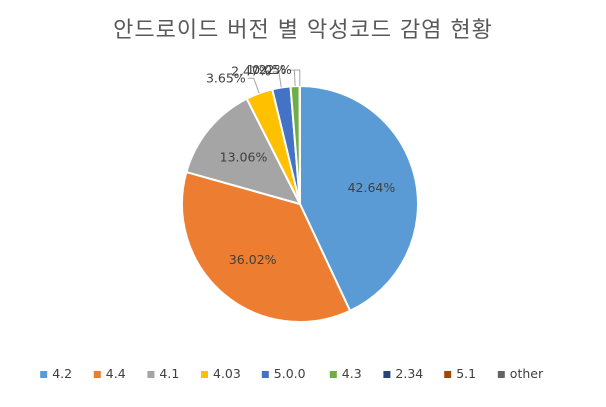 The width and height of the screenshot is (606, 407). Describe the element at coordinates (409, 373) in the screenshot. I see `legend-label-2.34: 2.34` at that location.